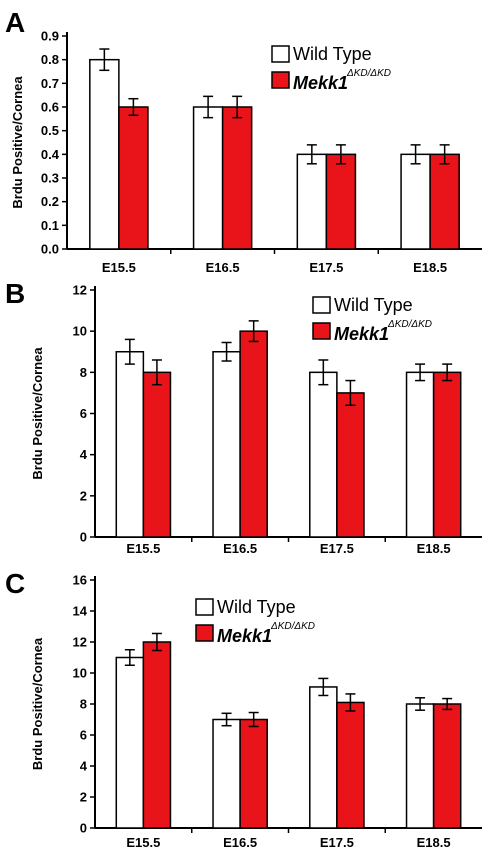 This screenshot has width=500, height=855. I want to click on y-tick-label: 0.3, so click(50, 178).